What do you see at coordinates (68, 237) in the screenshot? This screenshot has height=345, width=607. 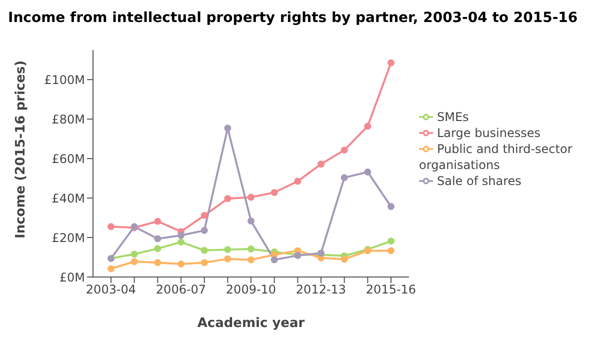 I see `y-tick-label: £20M` at bounding box center [68, 237].